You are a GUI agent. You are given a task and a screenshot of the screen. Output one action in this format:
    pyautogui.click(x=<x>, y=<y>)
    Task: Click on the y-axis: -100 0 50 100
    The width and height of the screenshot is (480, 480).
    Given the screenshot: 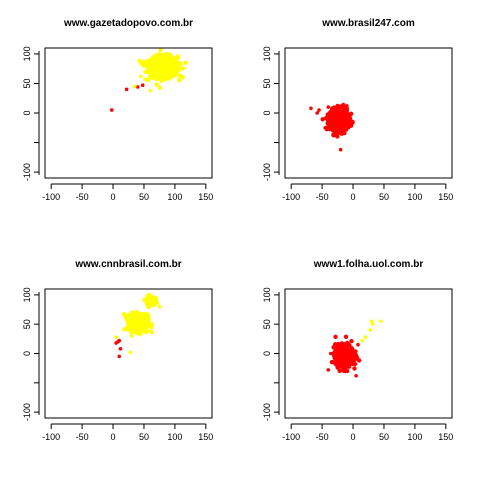 What is the action you would take?
    pyautogui.click(x=31, y=354)
    